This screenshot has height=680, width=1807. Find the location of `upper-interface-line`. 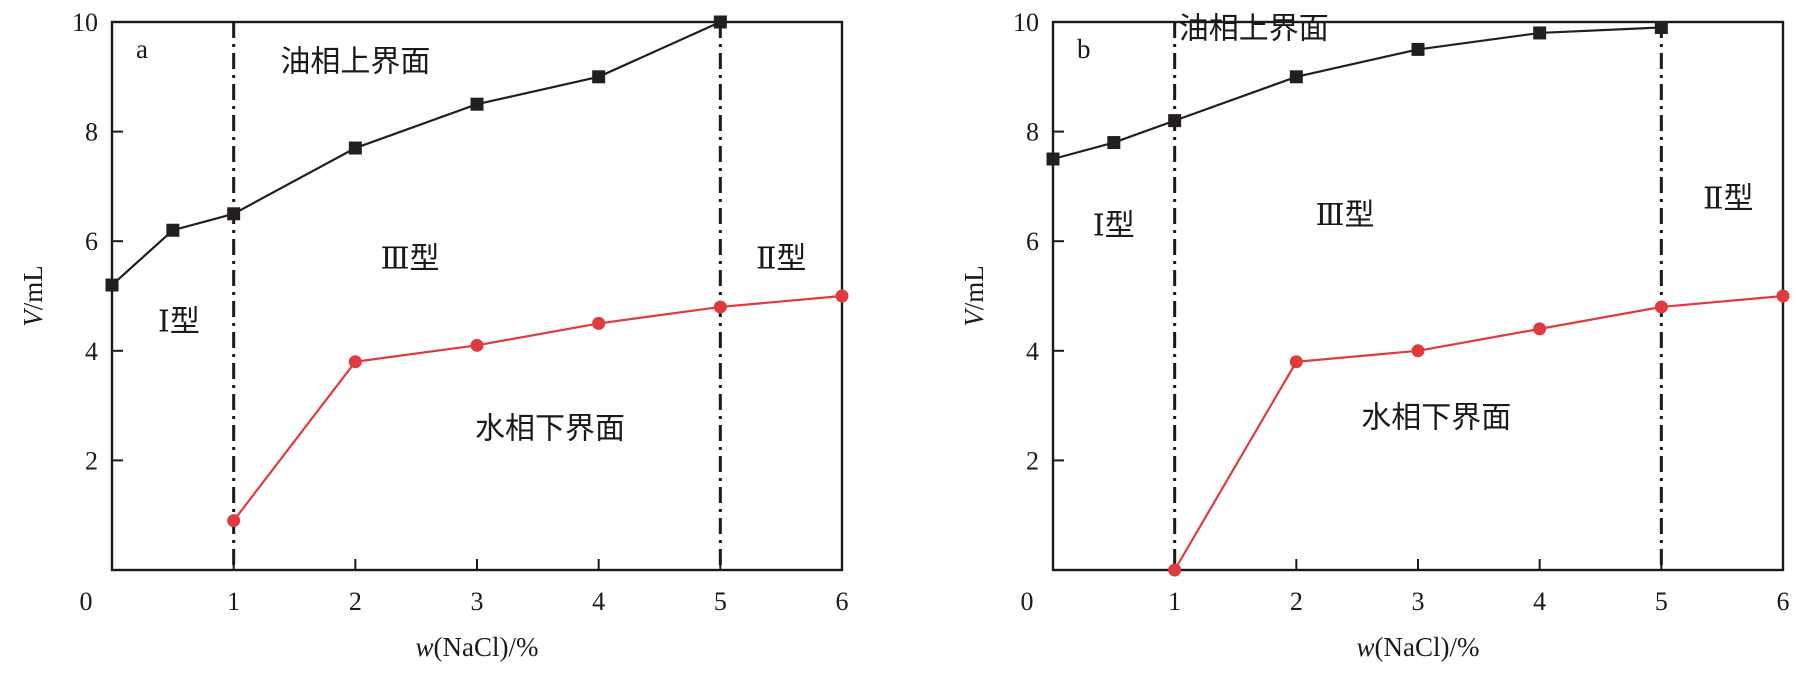

upper-interface-line is located at coordinates (1357, 93).